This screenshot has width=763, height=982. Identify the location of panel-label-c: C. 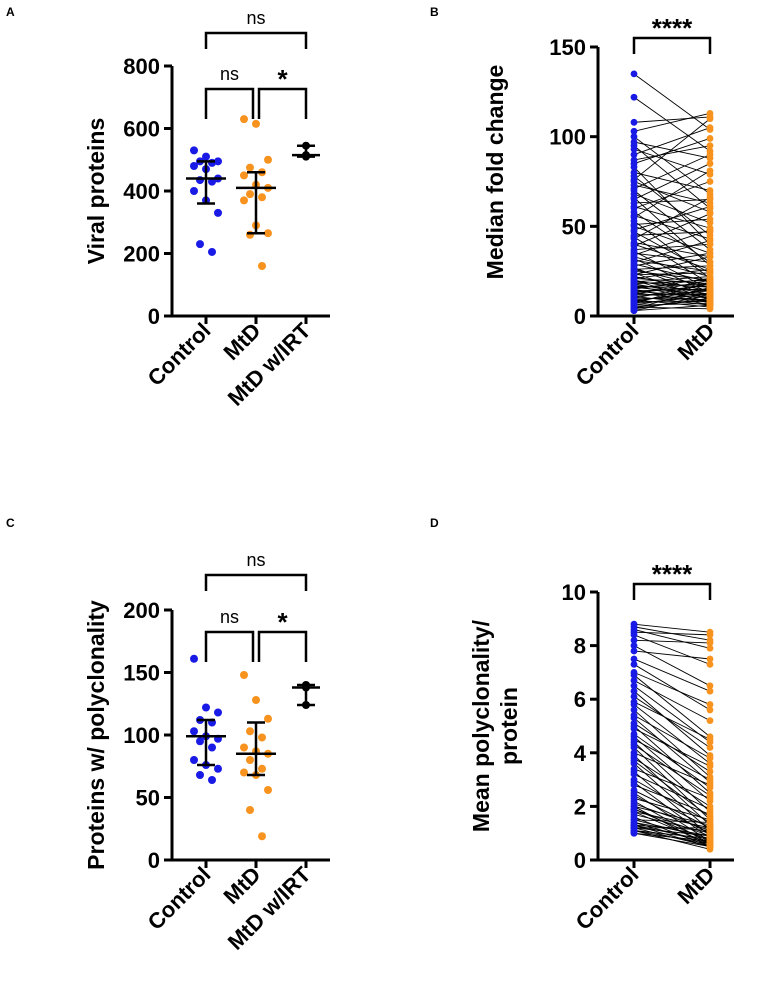
(10, 523).